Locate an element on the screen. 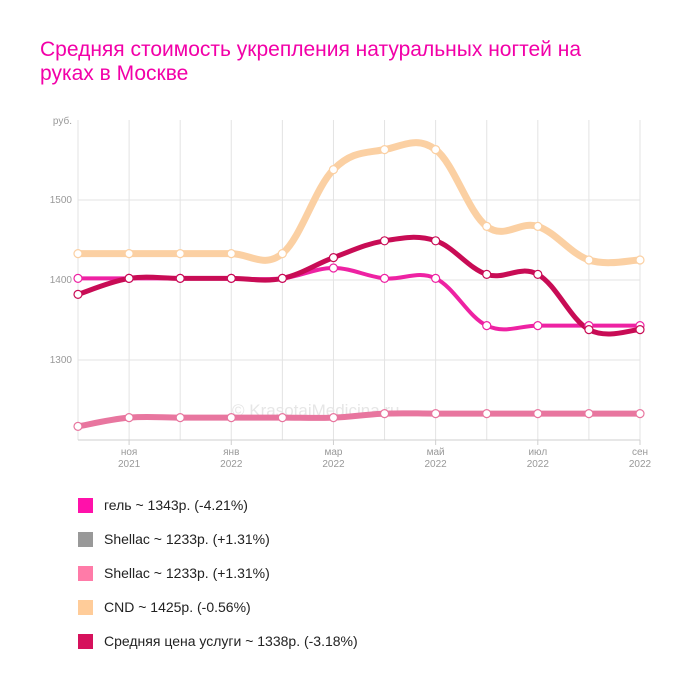  x-tick-month: май is located at coordinates (436, 452).